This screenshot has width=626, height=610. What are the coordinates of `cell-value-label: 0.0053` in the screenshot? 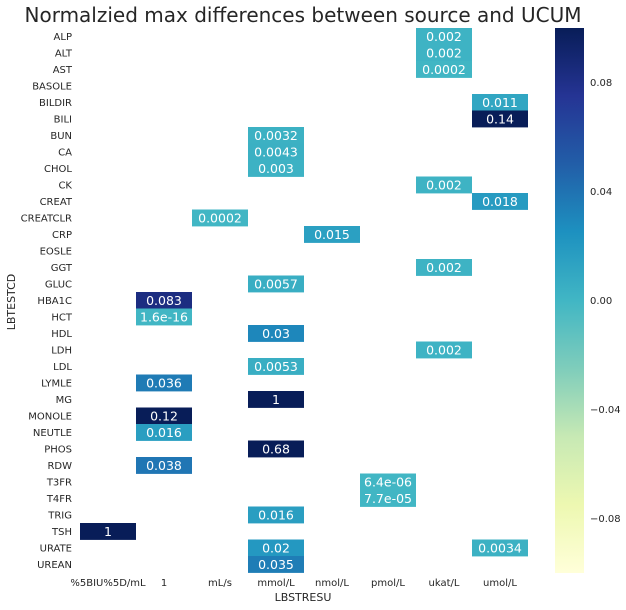 It's located at (276, 366).